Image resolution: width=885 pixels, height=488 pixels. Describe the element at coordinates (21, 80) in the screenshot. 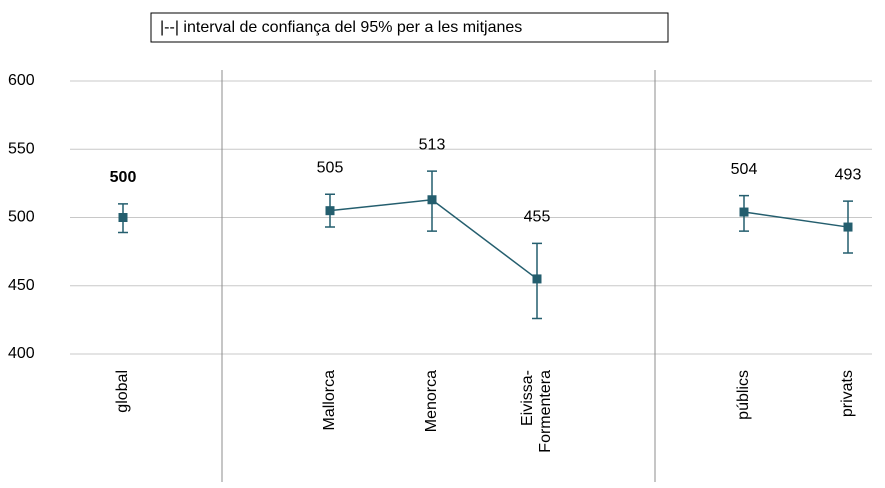

I see `y-tick-label: 600` at that location.